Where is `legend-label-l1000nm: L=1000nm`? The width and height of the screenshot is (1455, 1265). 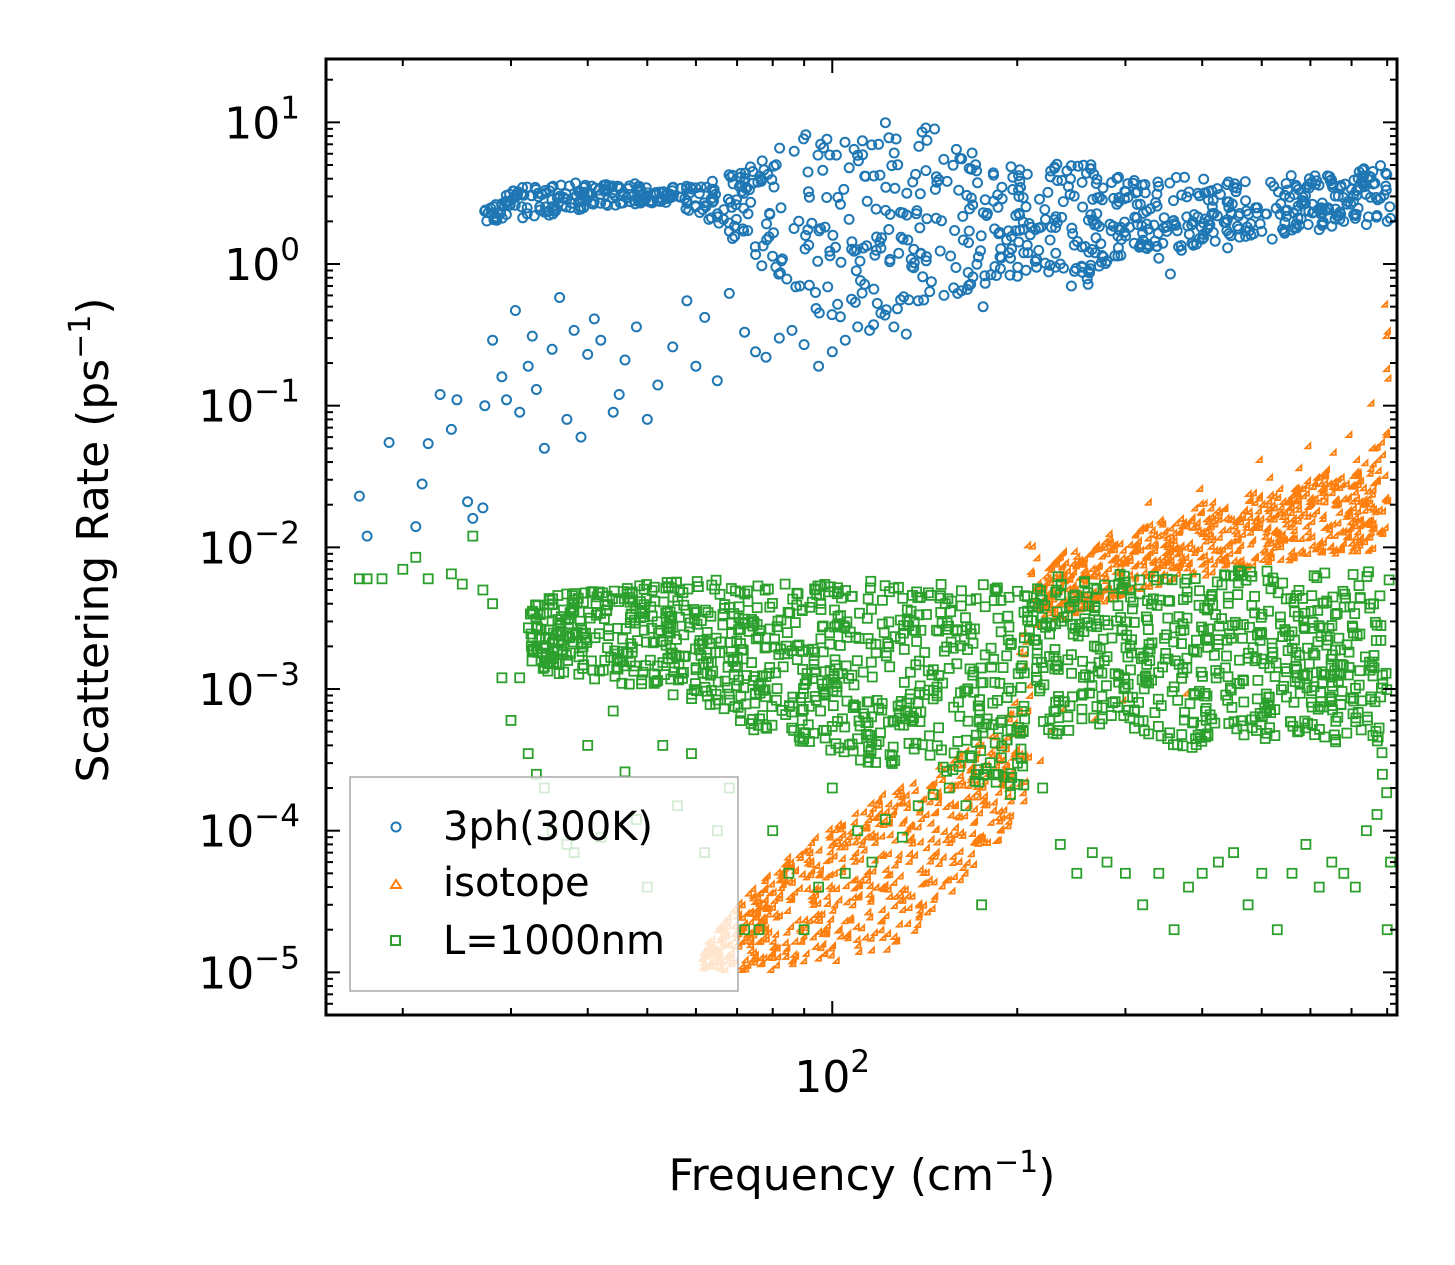 legend-label-l1000nm: L=1000nm is located at coordinates (554, 941).